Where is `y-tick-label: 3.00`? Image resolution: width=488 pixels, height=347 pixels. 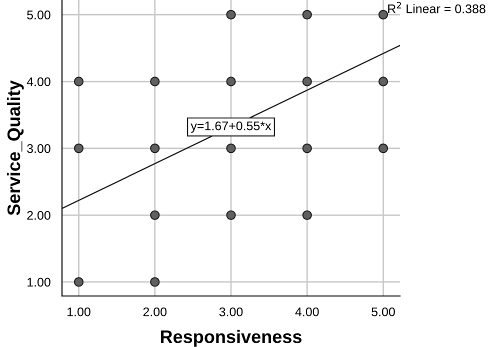 y-tick-label: 3.00 is located at coordinates (38, 148).